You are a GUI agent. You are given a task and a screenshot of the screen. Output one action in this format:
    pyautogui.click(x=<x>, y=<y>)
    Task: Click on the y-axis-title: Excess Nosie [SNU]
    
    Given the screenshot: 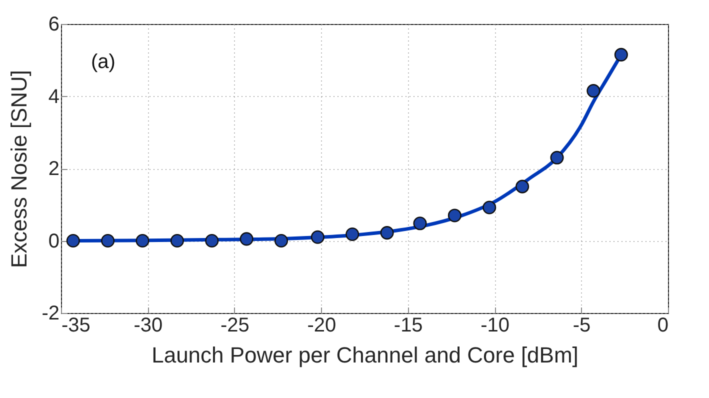 What is the action you would take?
    pyautogui.click(x=19, y=169)
    